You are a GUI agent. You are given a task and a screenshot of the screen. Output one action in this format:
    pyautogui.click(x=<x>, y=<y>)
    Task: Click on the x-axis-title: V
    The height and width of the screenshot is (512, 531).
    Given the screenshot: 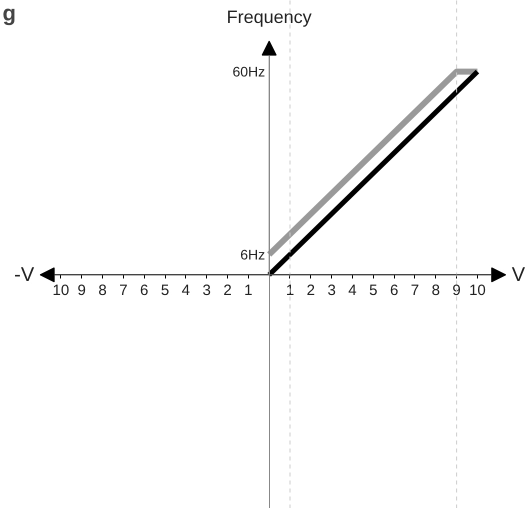 What is the action you would take?
    pyautogui.click(x=519, y=275)
    